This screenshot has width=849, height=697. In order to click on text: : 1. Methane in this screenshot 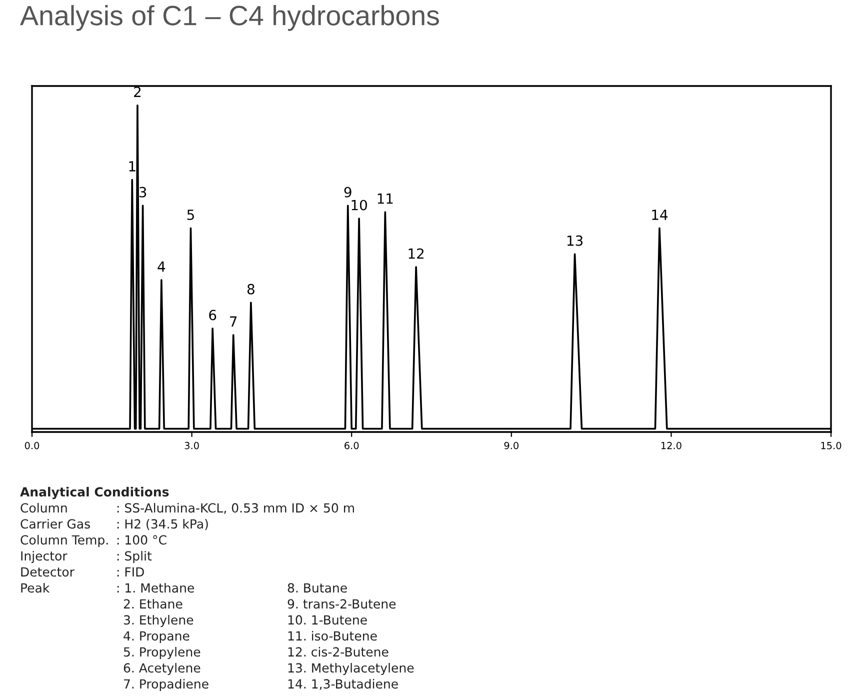, I will do `click(155, 587)`.